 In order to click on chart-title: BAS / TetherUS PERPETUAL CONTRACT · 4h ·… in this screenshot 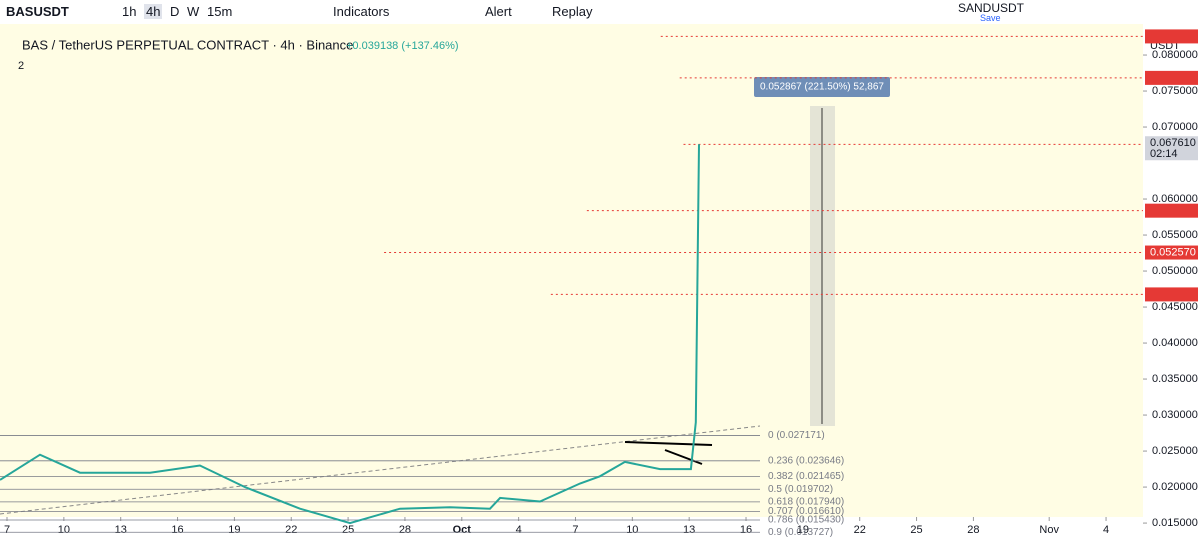, I will do `click(187, 44)`.